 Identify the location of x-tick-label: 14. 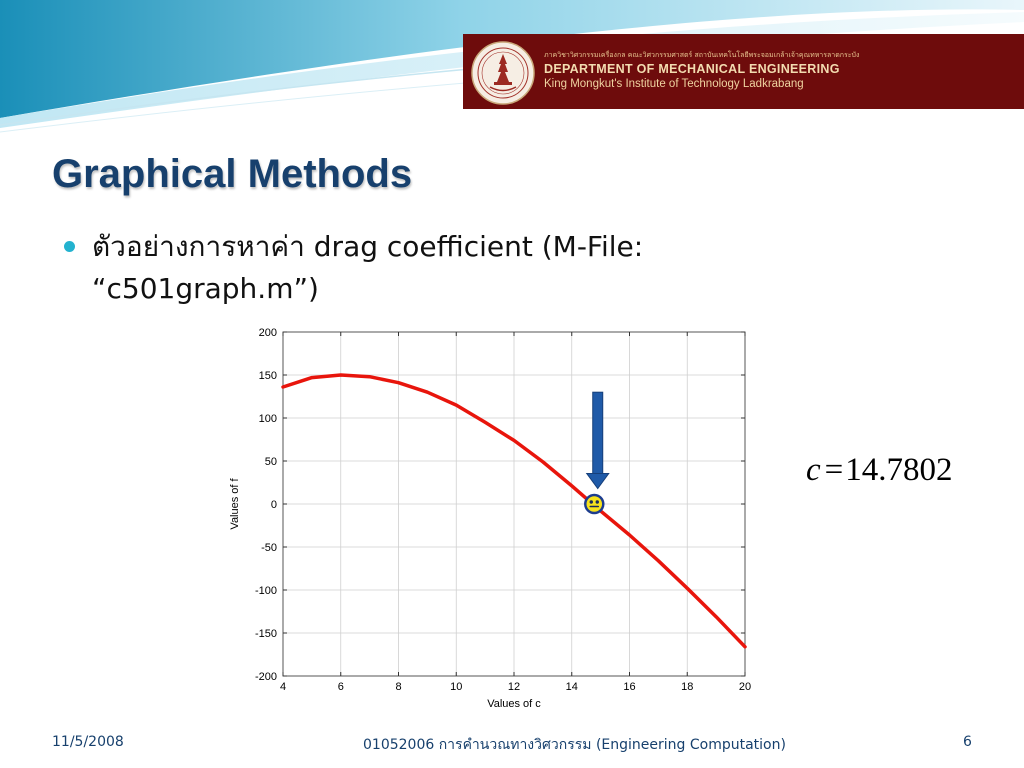
(572, 687).